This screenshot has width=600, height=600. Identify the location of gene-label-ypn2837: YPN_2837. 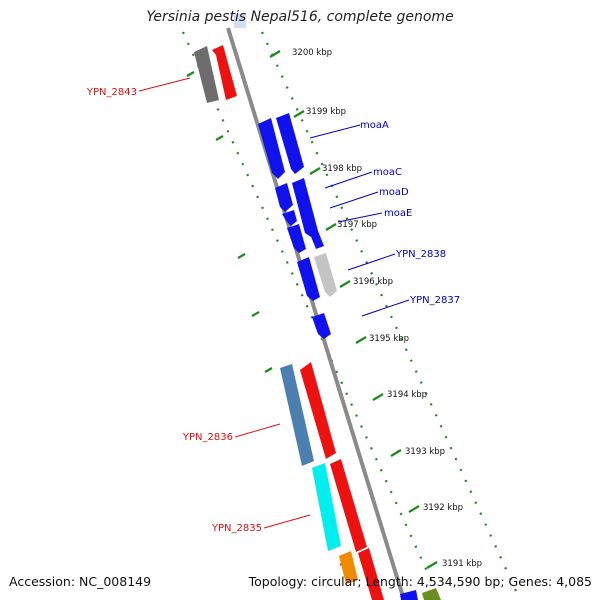
(434, 300).